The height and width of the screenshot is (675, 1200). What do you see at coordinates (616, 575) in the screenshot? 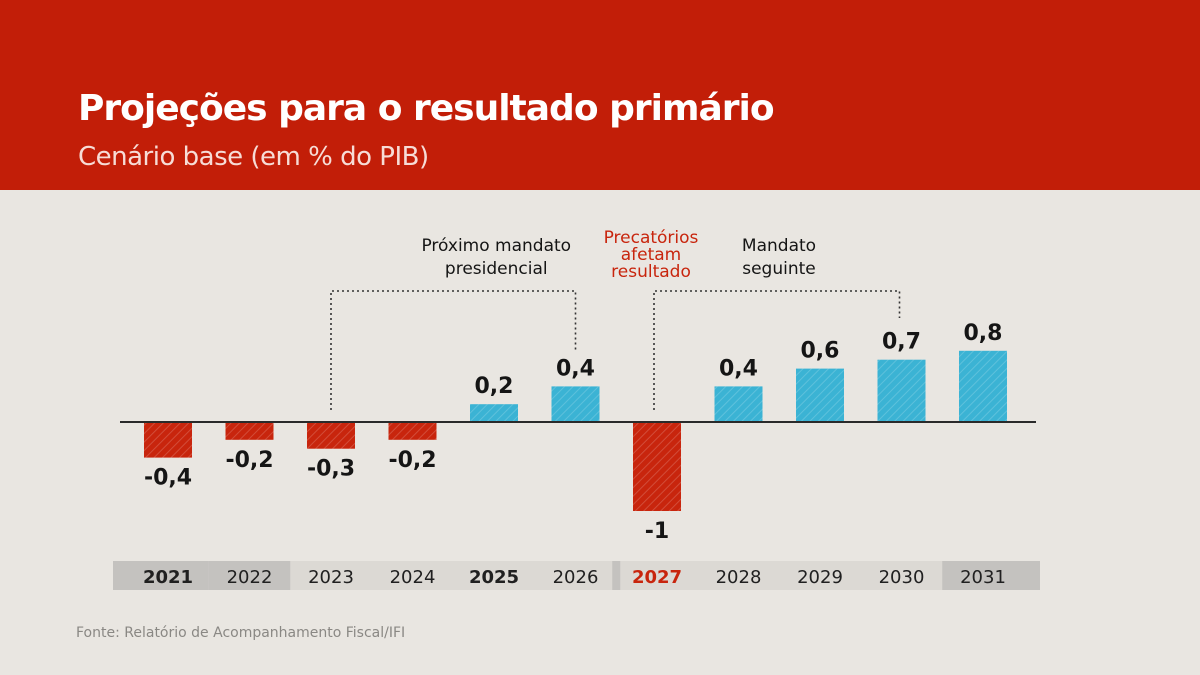
I see `year-divider` at bounding box center [616, 575].